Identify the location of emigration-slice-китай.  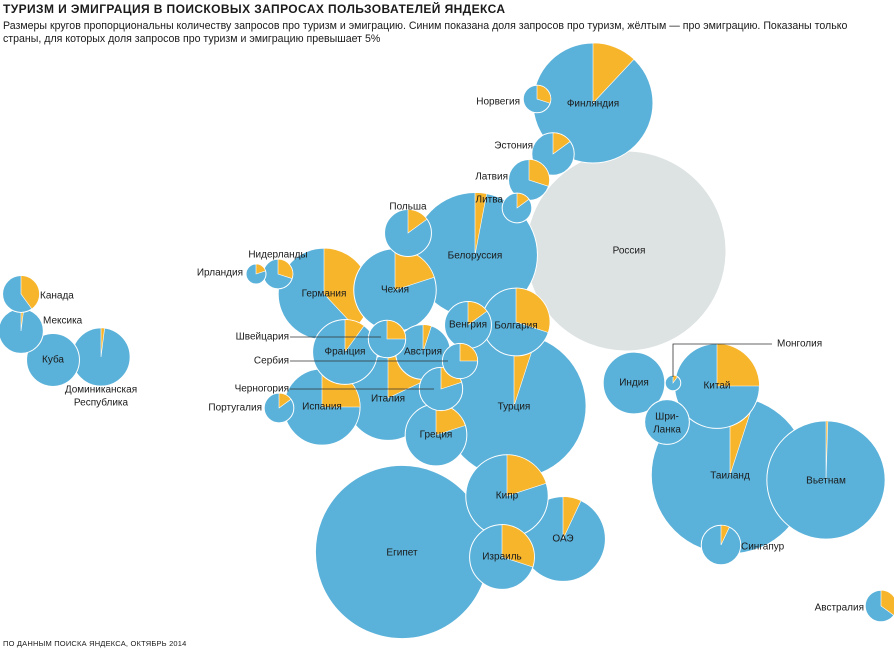
(738, 365).